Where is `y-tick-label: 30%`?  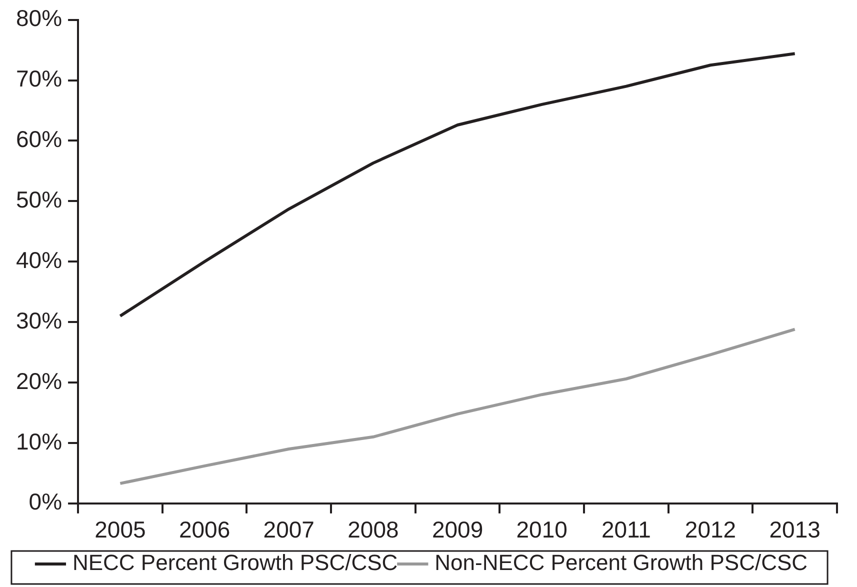
y-tick-label: 30% is located at coordinates (39, 320).